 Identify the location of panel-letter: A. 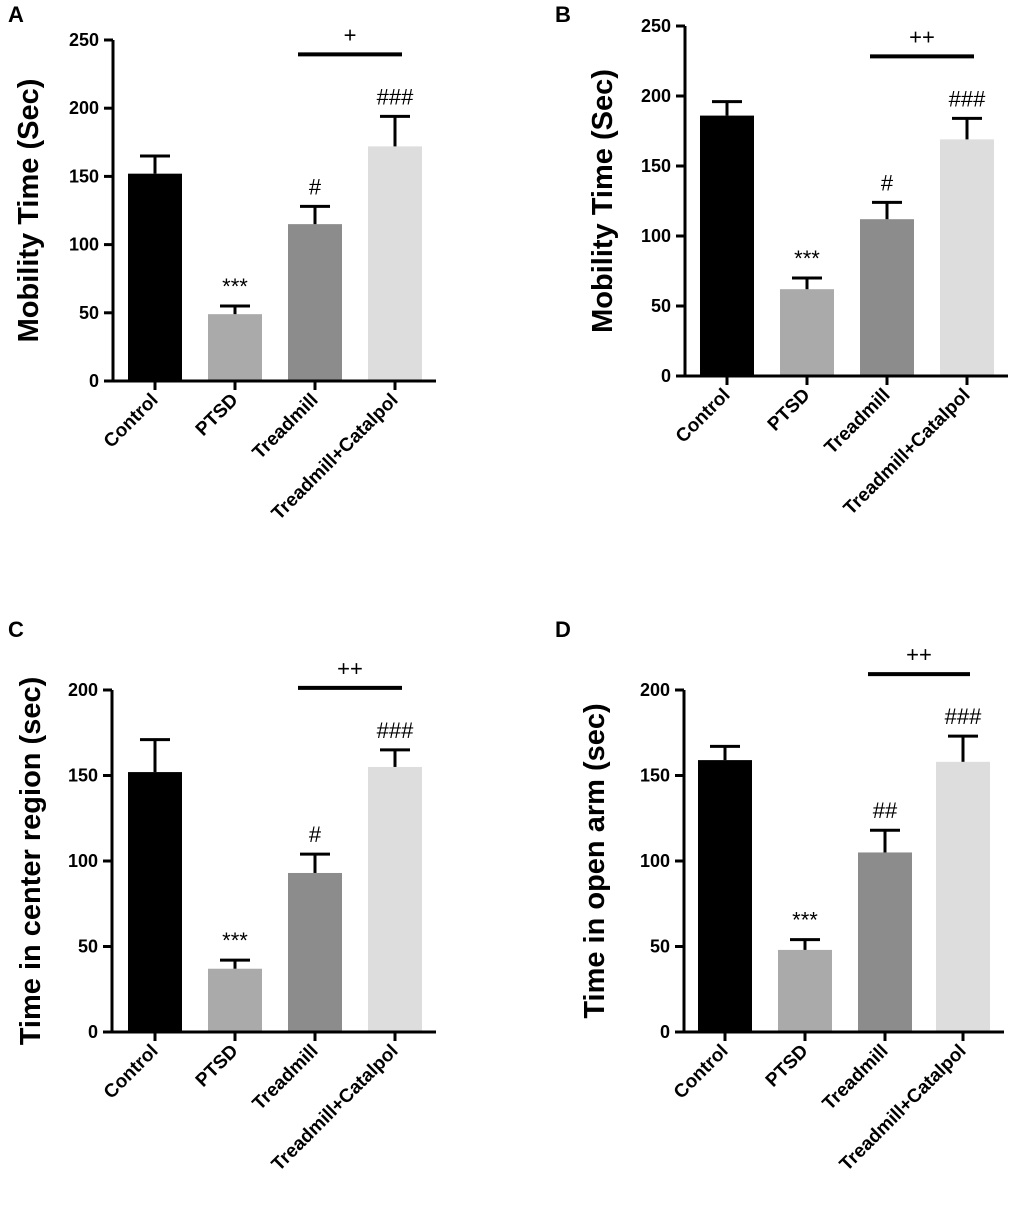
(16, 14).